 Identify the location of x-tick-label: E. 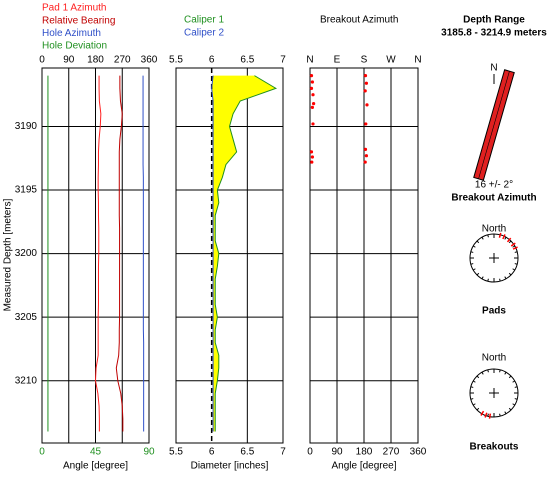
(337, 60).